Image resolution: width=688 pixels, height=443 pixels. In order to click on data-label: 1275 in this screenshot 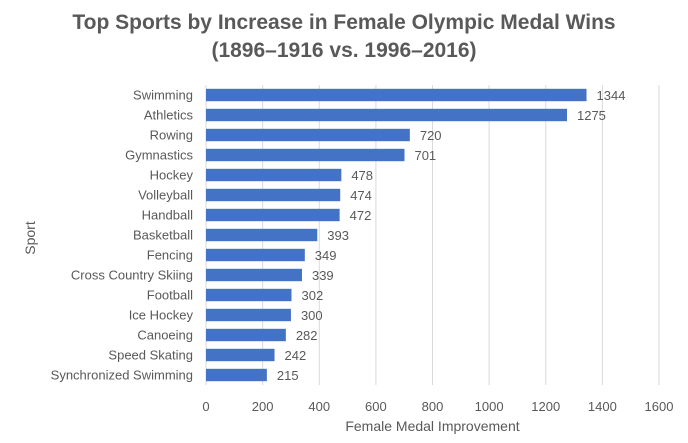, I will do `click(591, 115)`.